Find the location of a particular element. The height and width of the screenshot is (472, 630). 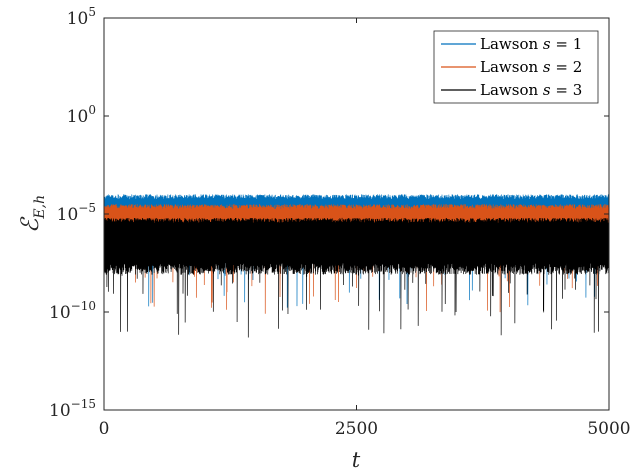

y-axis-label: ℰE,h is located at coordinates (32, 214).